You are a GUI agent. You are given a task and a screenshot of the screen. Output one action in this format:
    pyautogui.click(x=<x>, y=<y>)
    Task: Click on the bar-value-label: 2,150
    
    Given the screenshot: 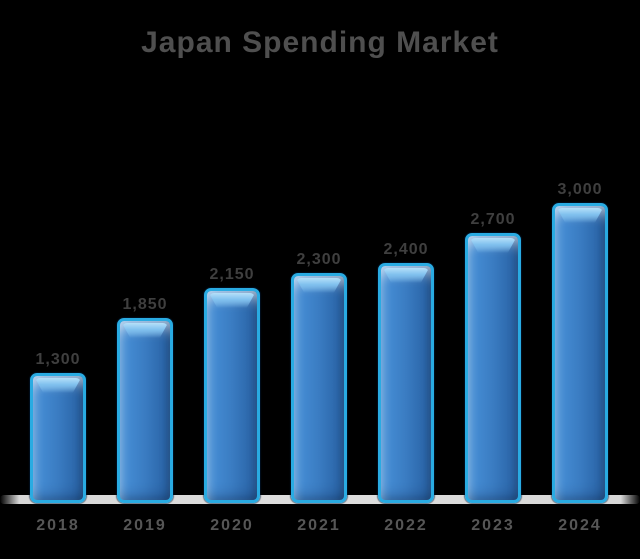 What is the action you would take?
    pyautogui.click(x=232, y=274)
    